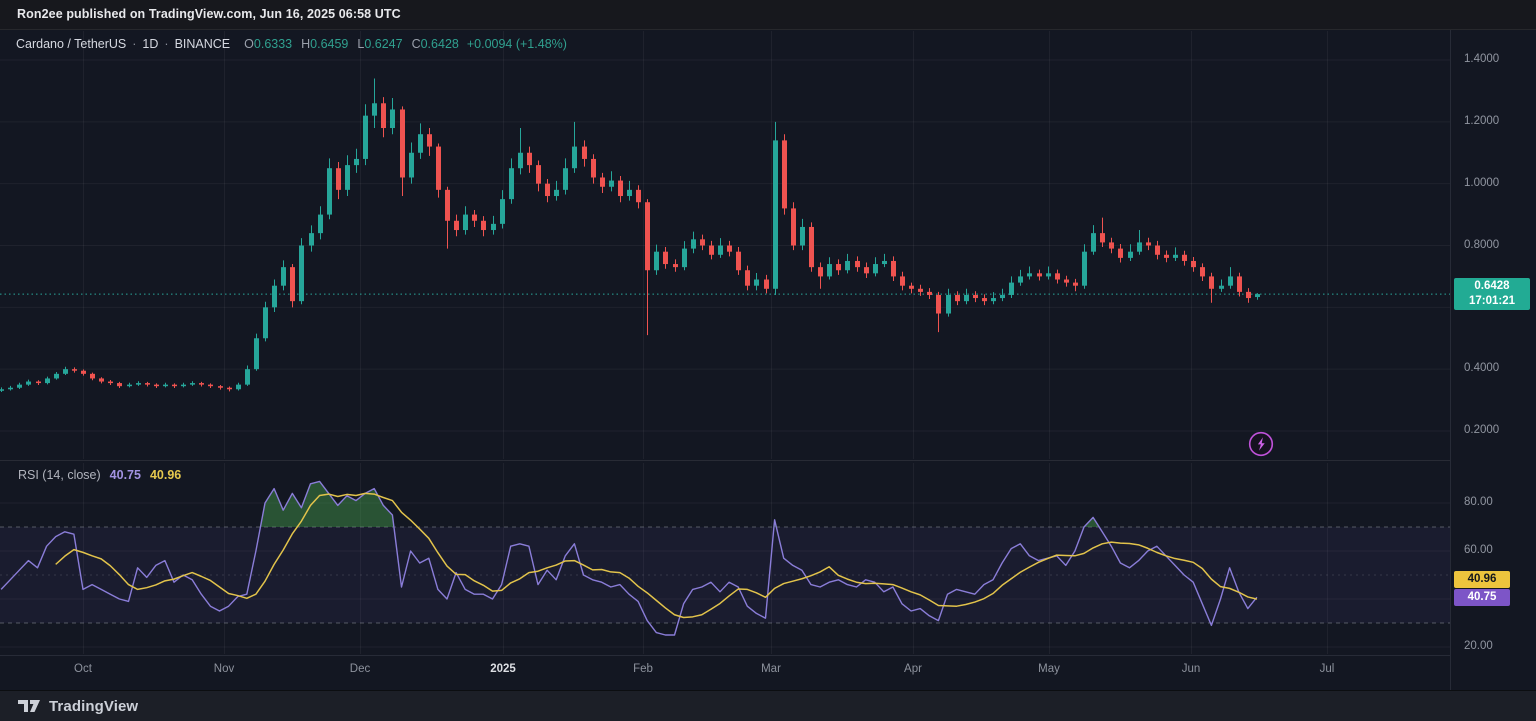 The image size is (1536, 721). What do you see at coordinates (768, 705) in the screenshot?
I see `footer-bar: TradingView` at bounding box center [768, 705].